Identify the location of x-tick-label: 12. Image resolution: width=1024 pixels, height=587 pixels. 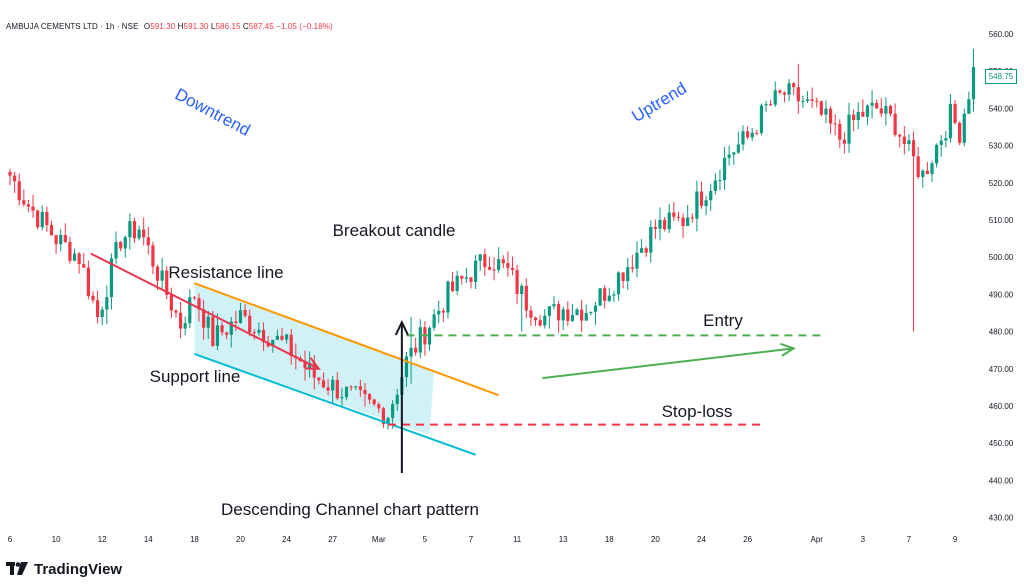
(102, 539).